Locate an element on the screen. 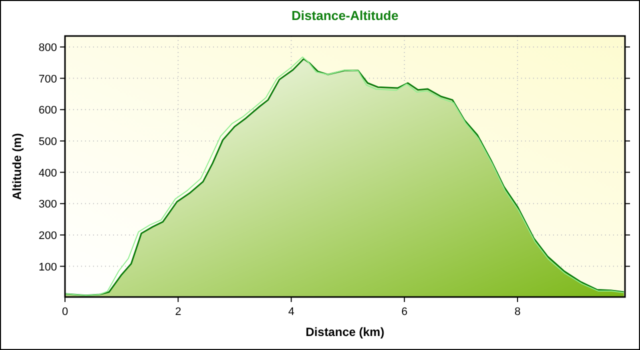 The width and height of the screenshot is (640, 350). y-tick-label: 100 is located at coordinates (47, 267).